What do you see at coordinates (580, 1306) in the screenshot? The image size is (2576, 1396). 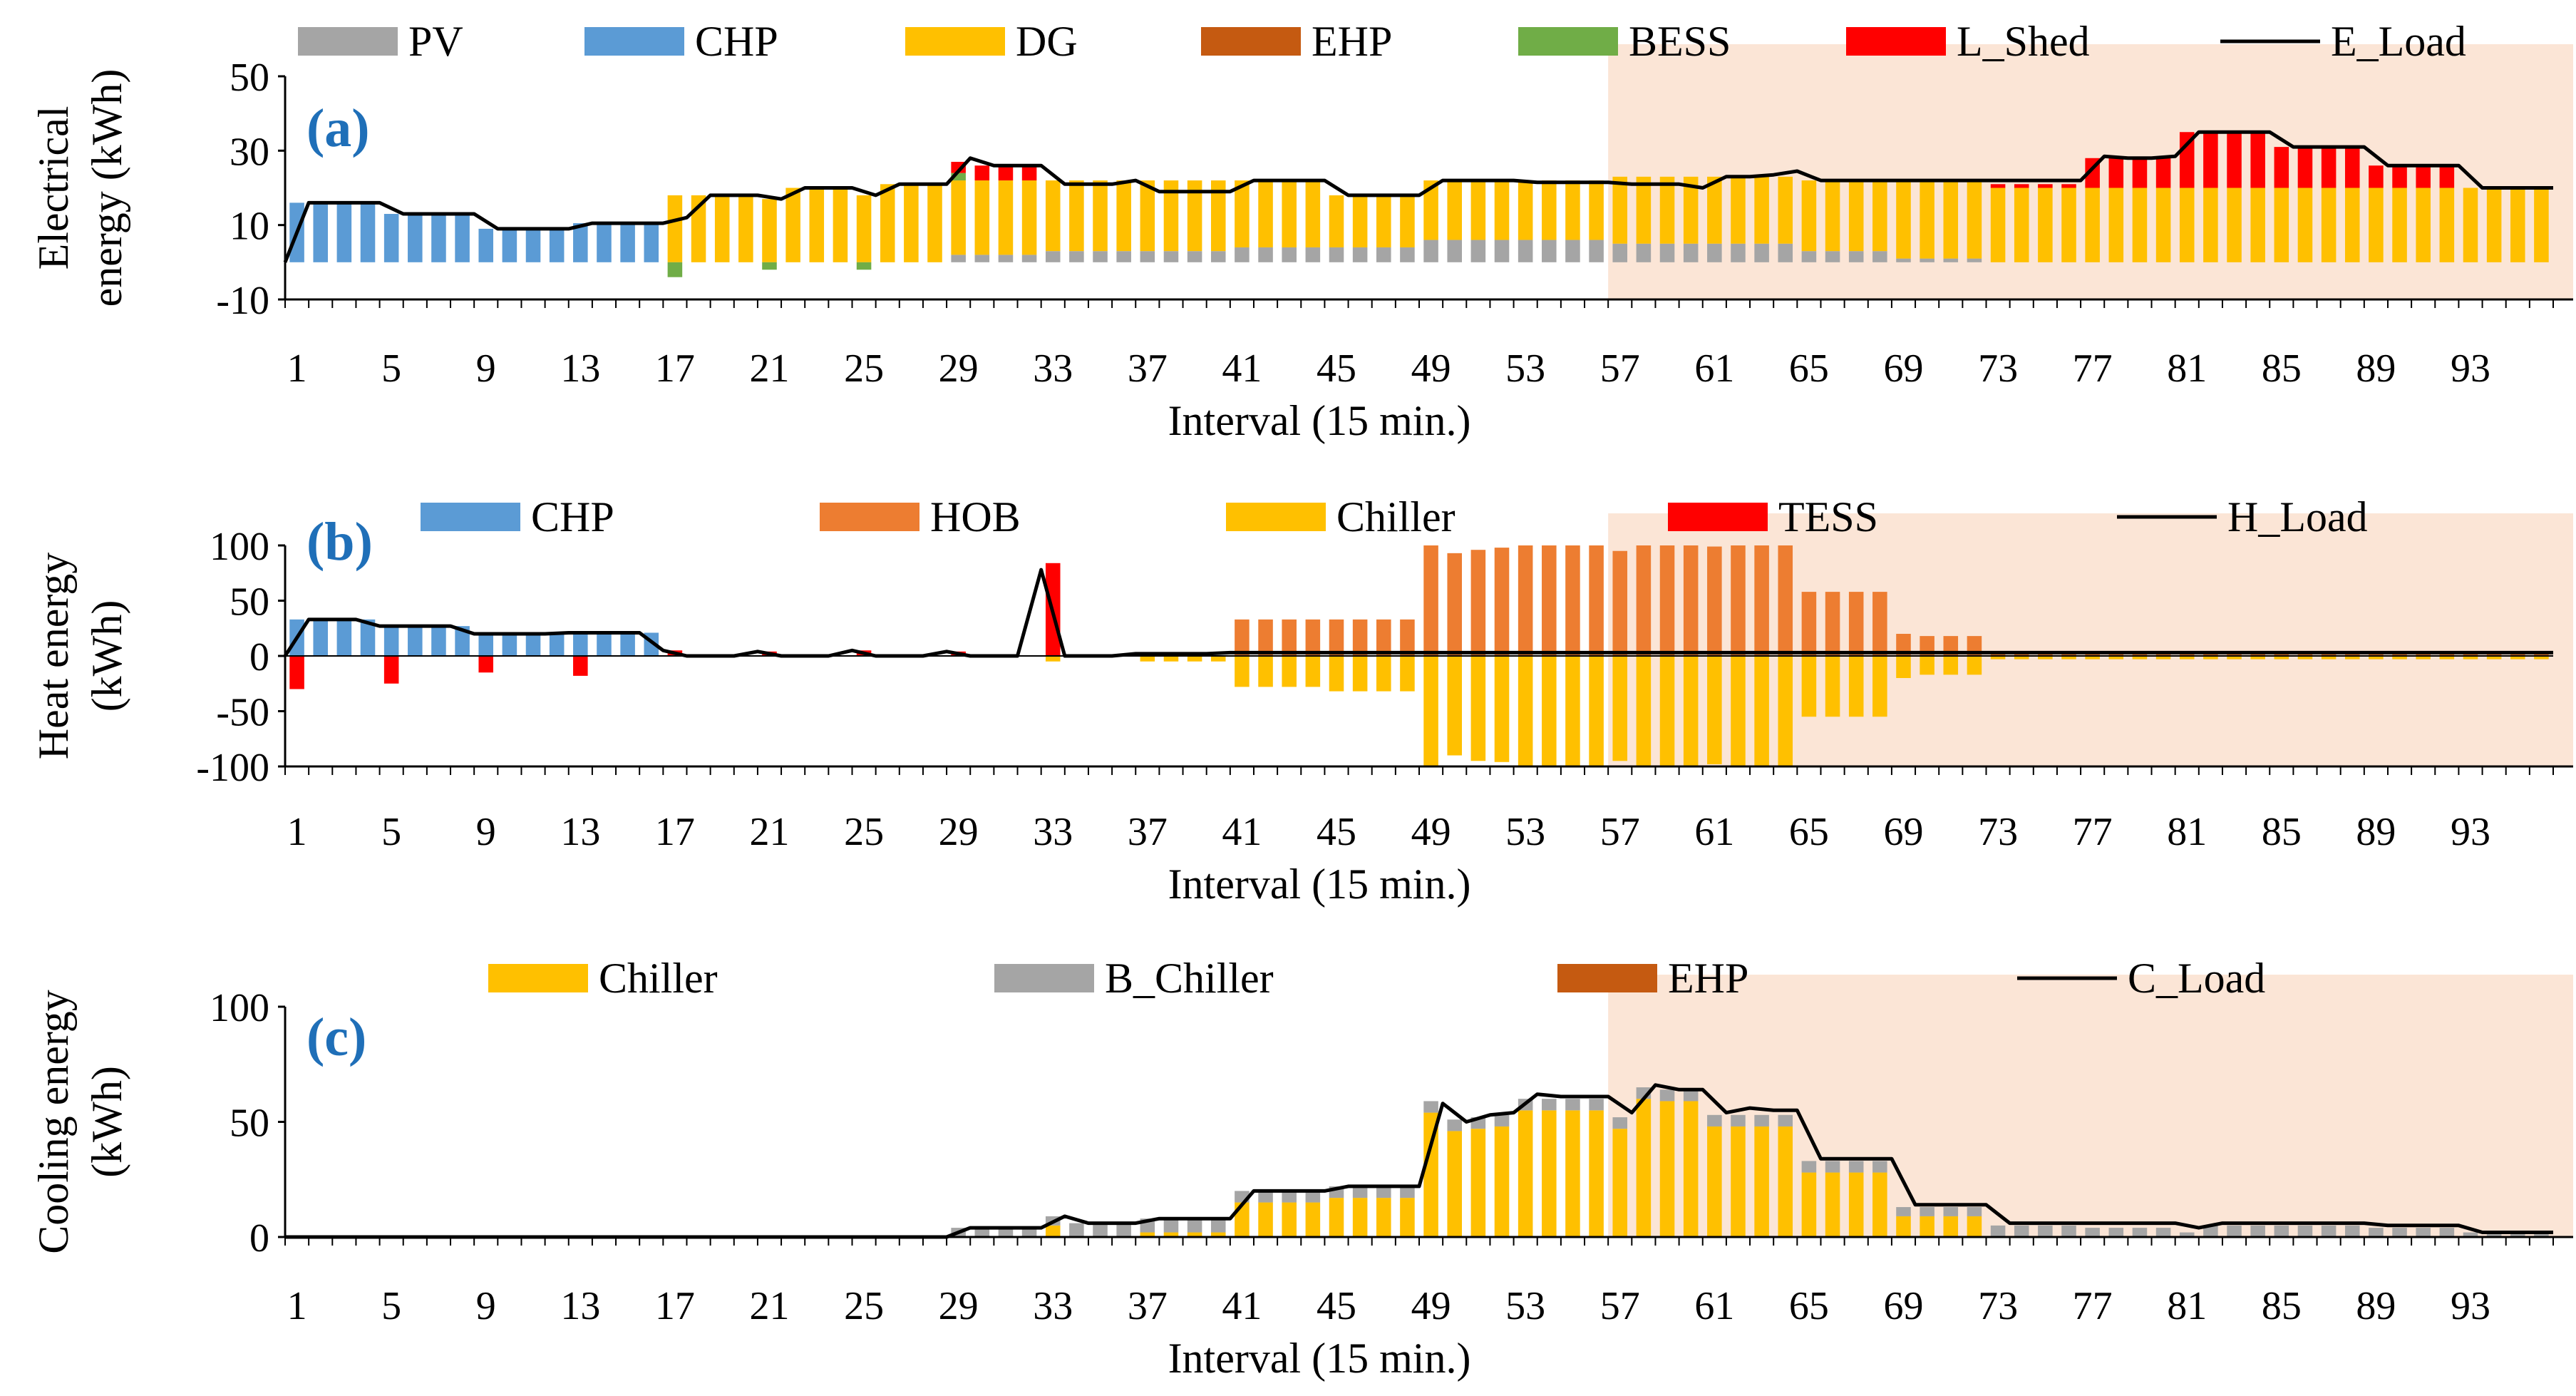 I see `x-tick-label: 13` at bounding box center [580, 1306].